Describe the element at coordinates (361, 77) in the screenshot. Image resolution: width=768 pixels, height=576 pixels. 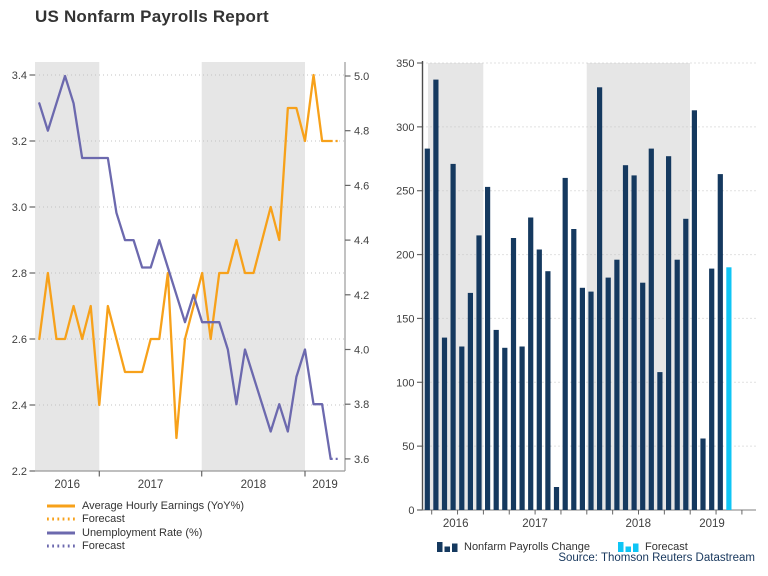
I see `right-axis-tick-label: 5.0` at that location.